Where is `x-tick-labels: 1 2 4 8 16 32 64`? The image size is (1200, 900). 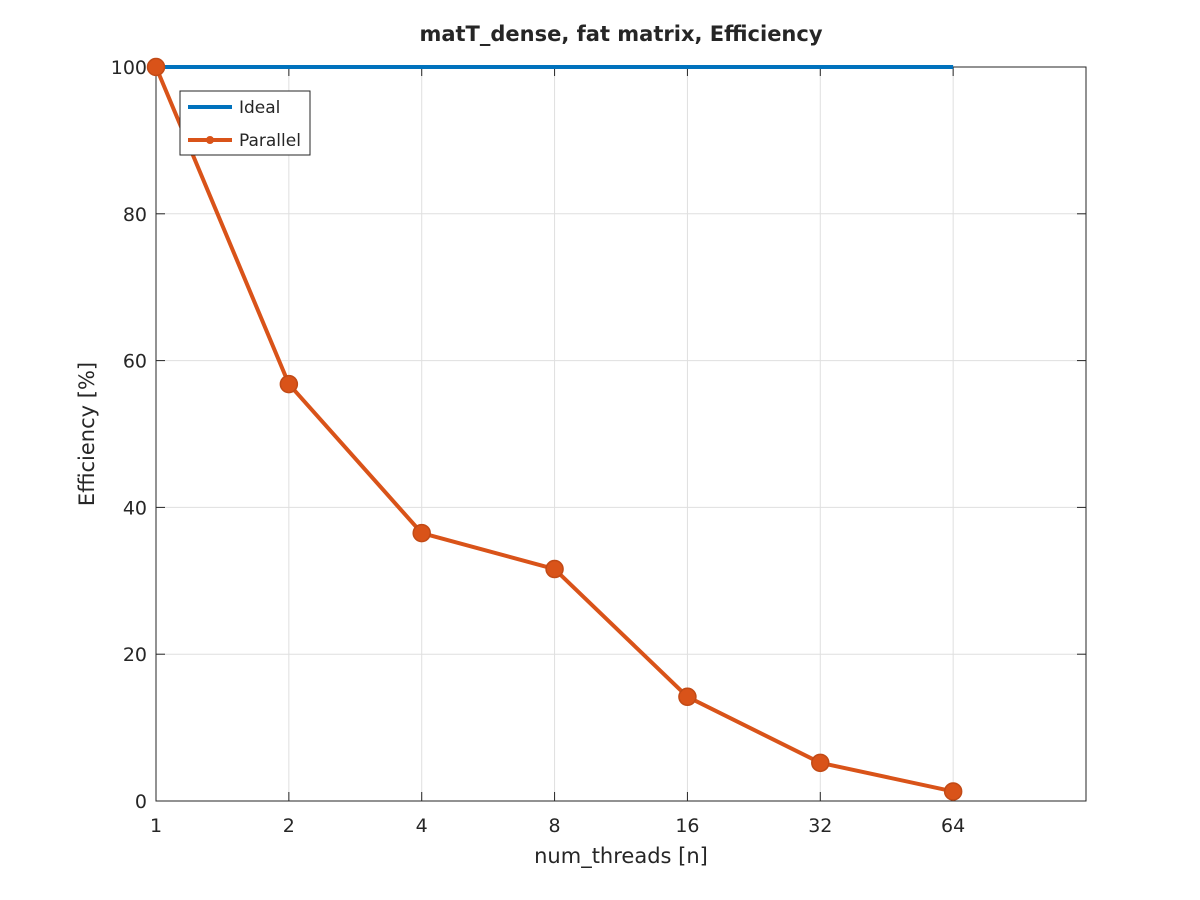
x-tick-labels: 1 2 4 8 16 32 64 is located at coordinates (557, 826).